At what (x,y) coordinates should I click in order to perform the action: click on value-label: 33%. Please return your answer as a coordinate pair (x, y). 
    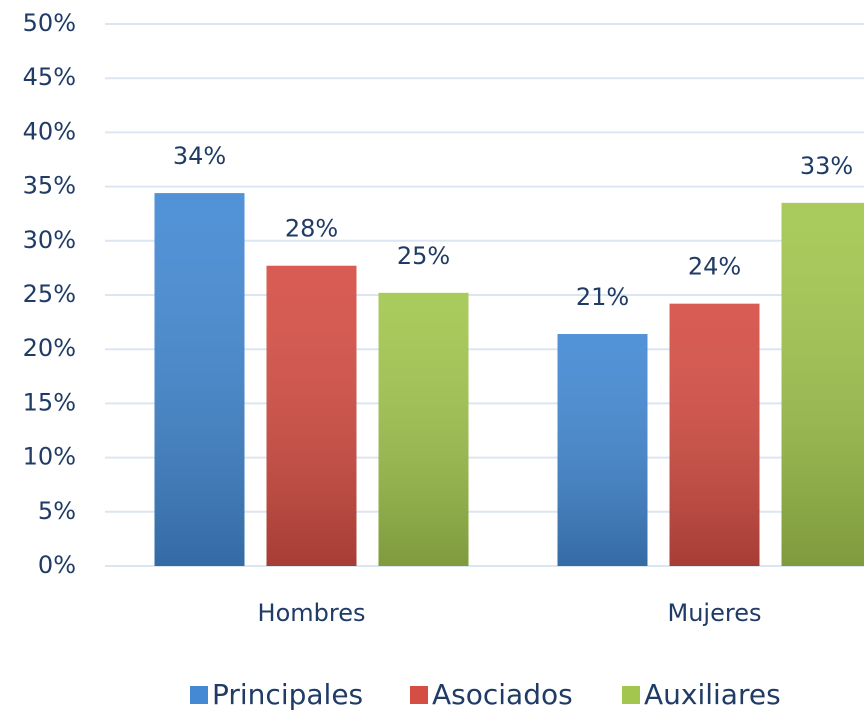
    Looking at the image, I should click on (826, 166).